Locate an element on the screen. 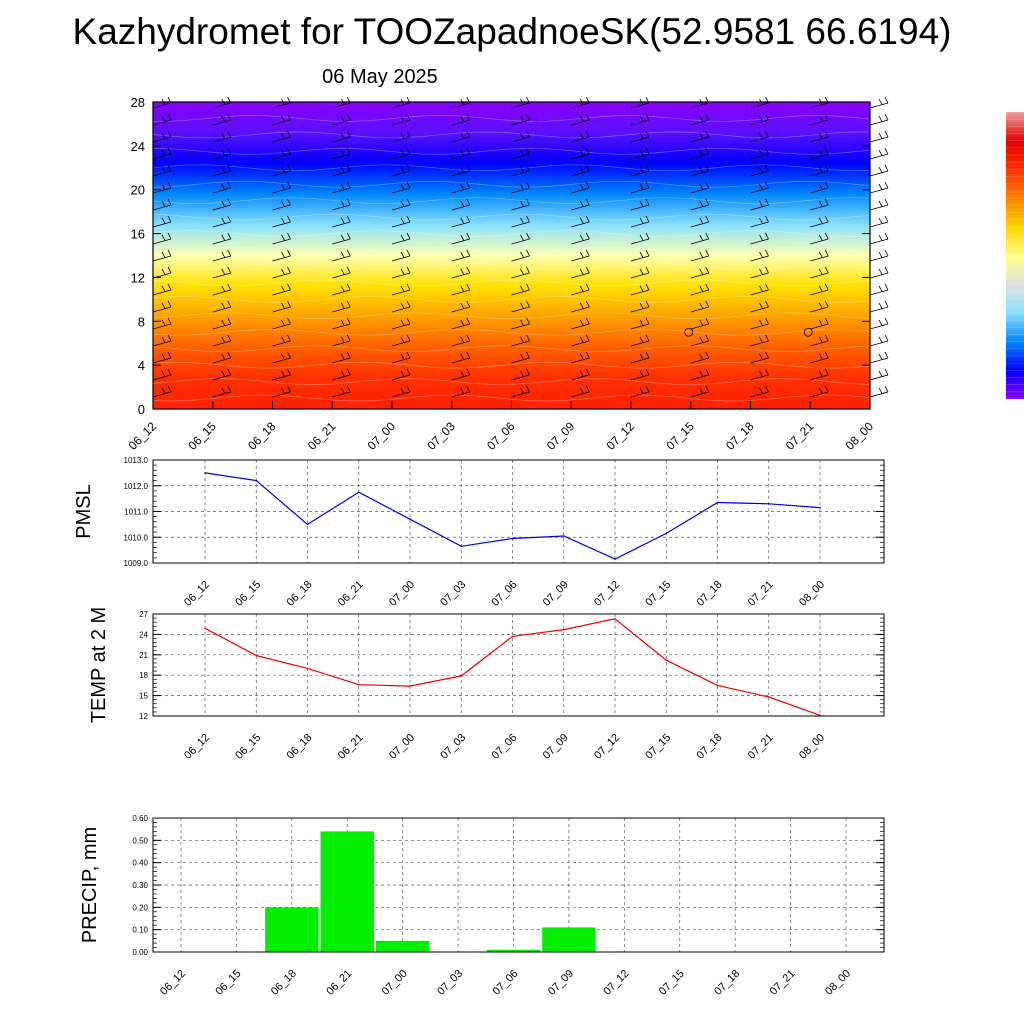 This screenshot has width=1024, height=1024. y-tick-label: 0.30 is located at coordinates (140, 885).